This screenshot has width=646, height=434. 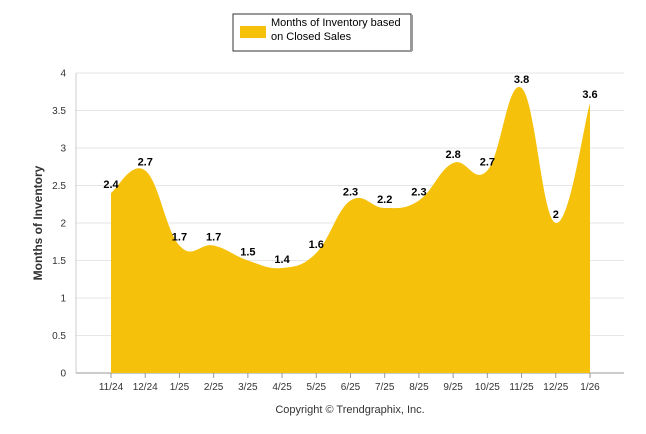 I want to click on x-tick-label: 3/25, so click(x=248, y=387).